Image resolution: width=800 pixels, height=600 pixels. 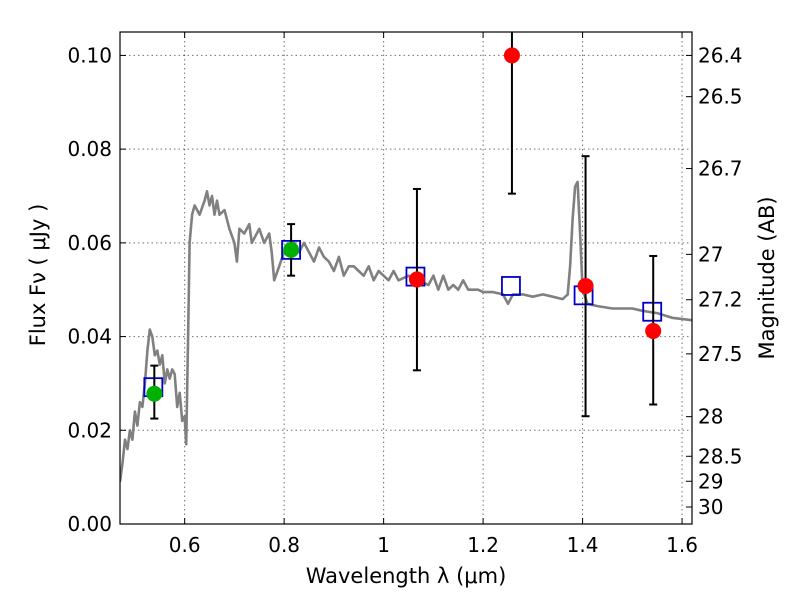 What do you see at coordinates (710, 417) in the screenshot?
I see `y2-tick-label: 28` at bounding box center [710, 417].